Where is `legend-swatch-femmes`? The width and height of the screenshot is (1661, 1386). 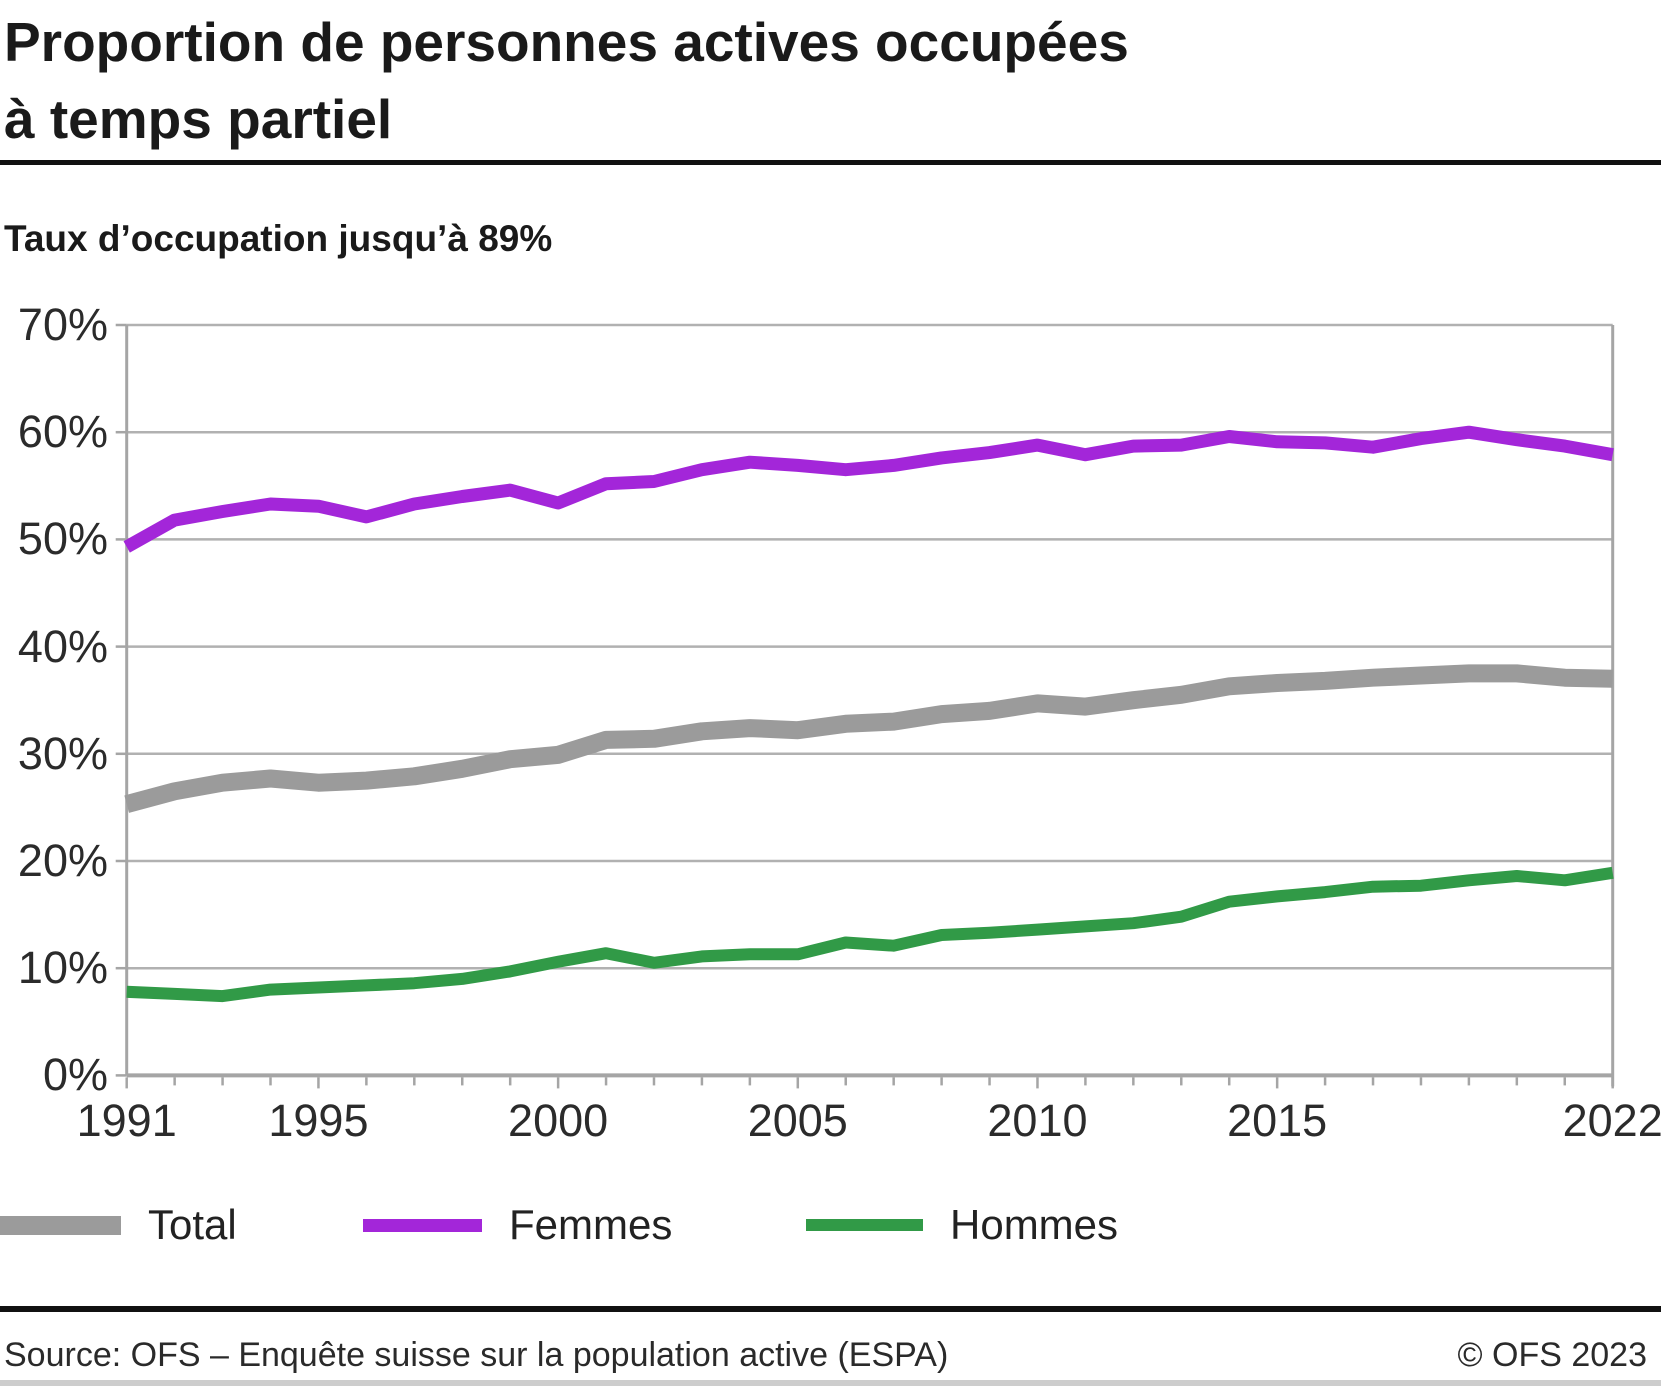 legend-swatch-femmes is located at coordinates (422, 1225).